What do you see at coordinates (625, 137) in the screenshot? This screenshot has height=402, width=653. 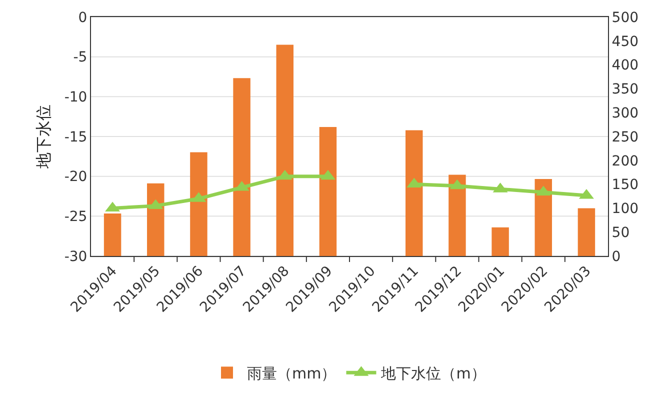 I see `y2-tick-label: 250` at bounding box center [625, 137].